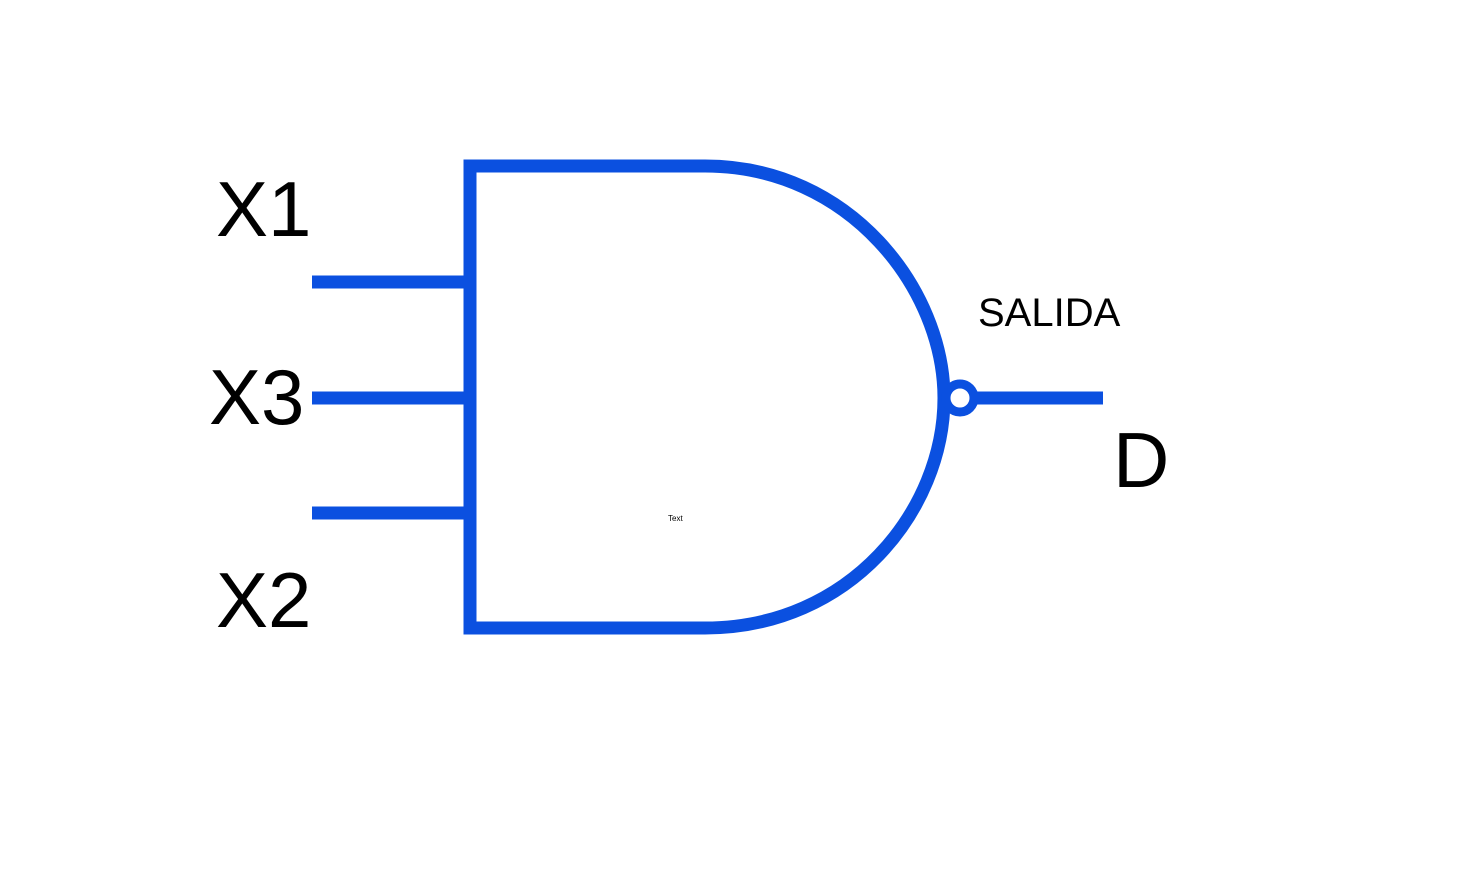  I want to click on input-label-x1: X1, so click(263, 209).